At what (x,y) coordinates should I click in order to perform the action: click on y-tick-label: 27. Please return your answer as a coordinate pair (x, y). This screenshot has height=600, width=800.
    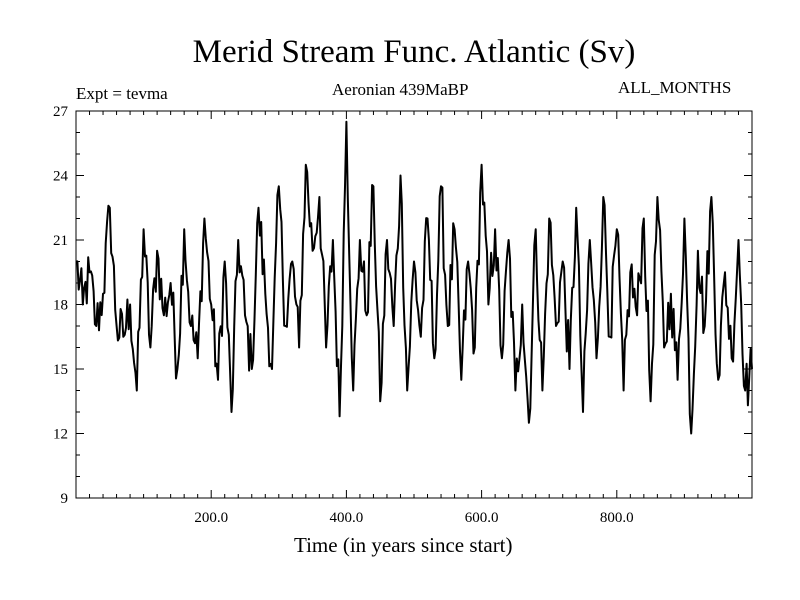
    Looking at the image, I should click on (61, 112).